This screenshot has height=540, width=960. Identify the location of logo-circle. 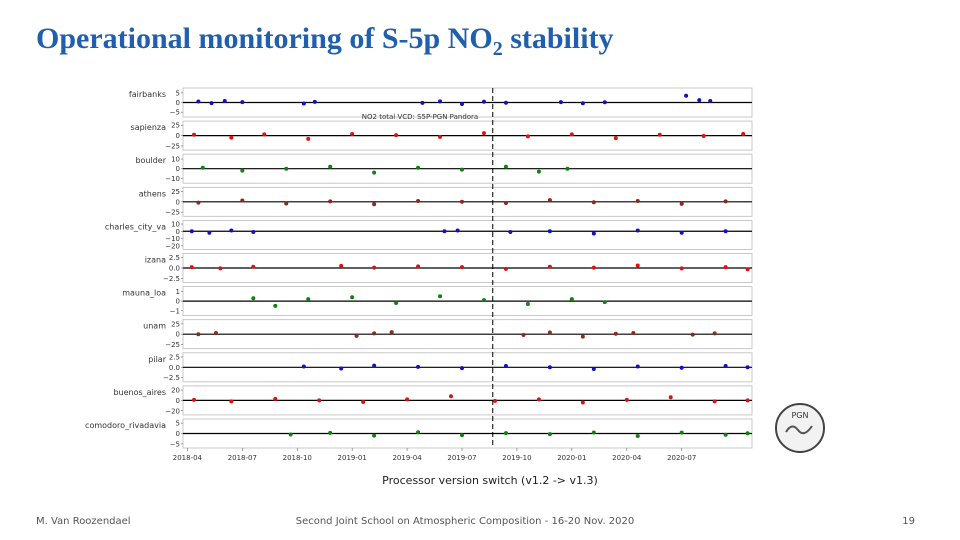
(800, 428).